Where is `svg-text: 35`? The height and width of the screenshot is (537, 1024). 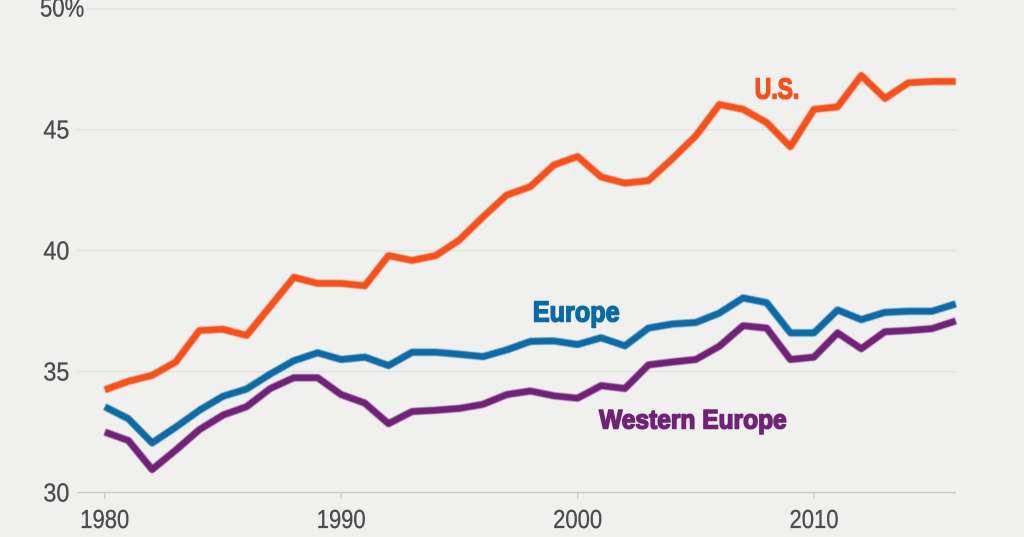 svg-text: 35 is located at coordinates (56, 373).